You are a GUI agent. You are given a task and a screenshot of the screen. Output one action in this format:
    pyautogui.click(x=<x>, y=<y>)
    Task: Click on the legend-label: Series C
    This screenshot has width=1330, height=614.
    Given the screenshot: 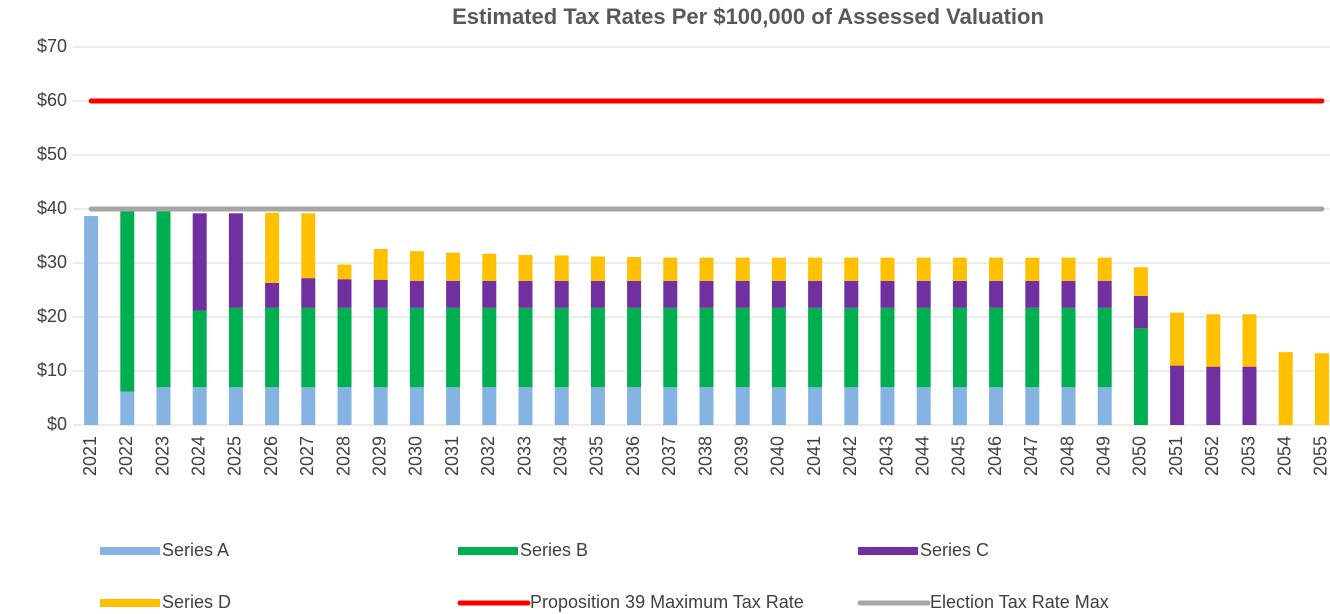 What is the action you would take?
    pyautogui.click(x=954, y=550)
    